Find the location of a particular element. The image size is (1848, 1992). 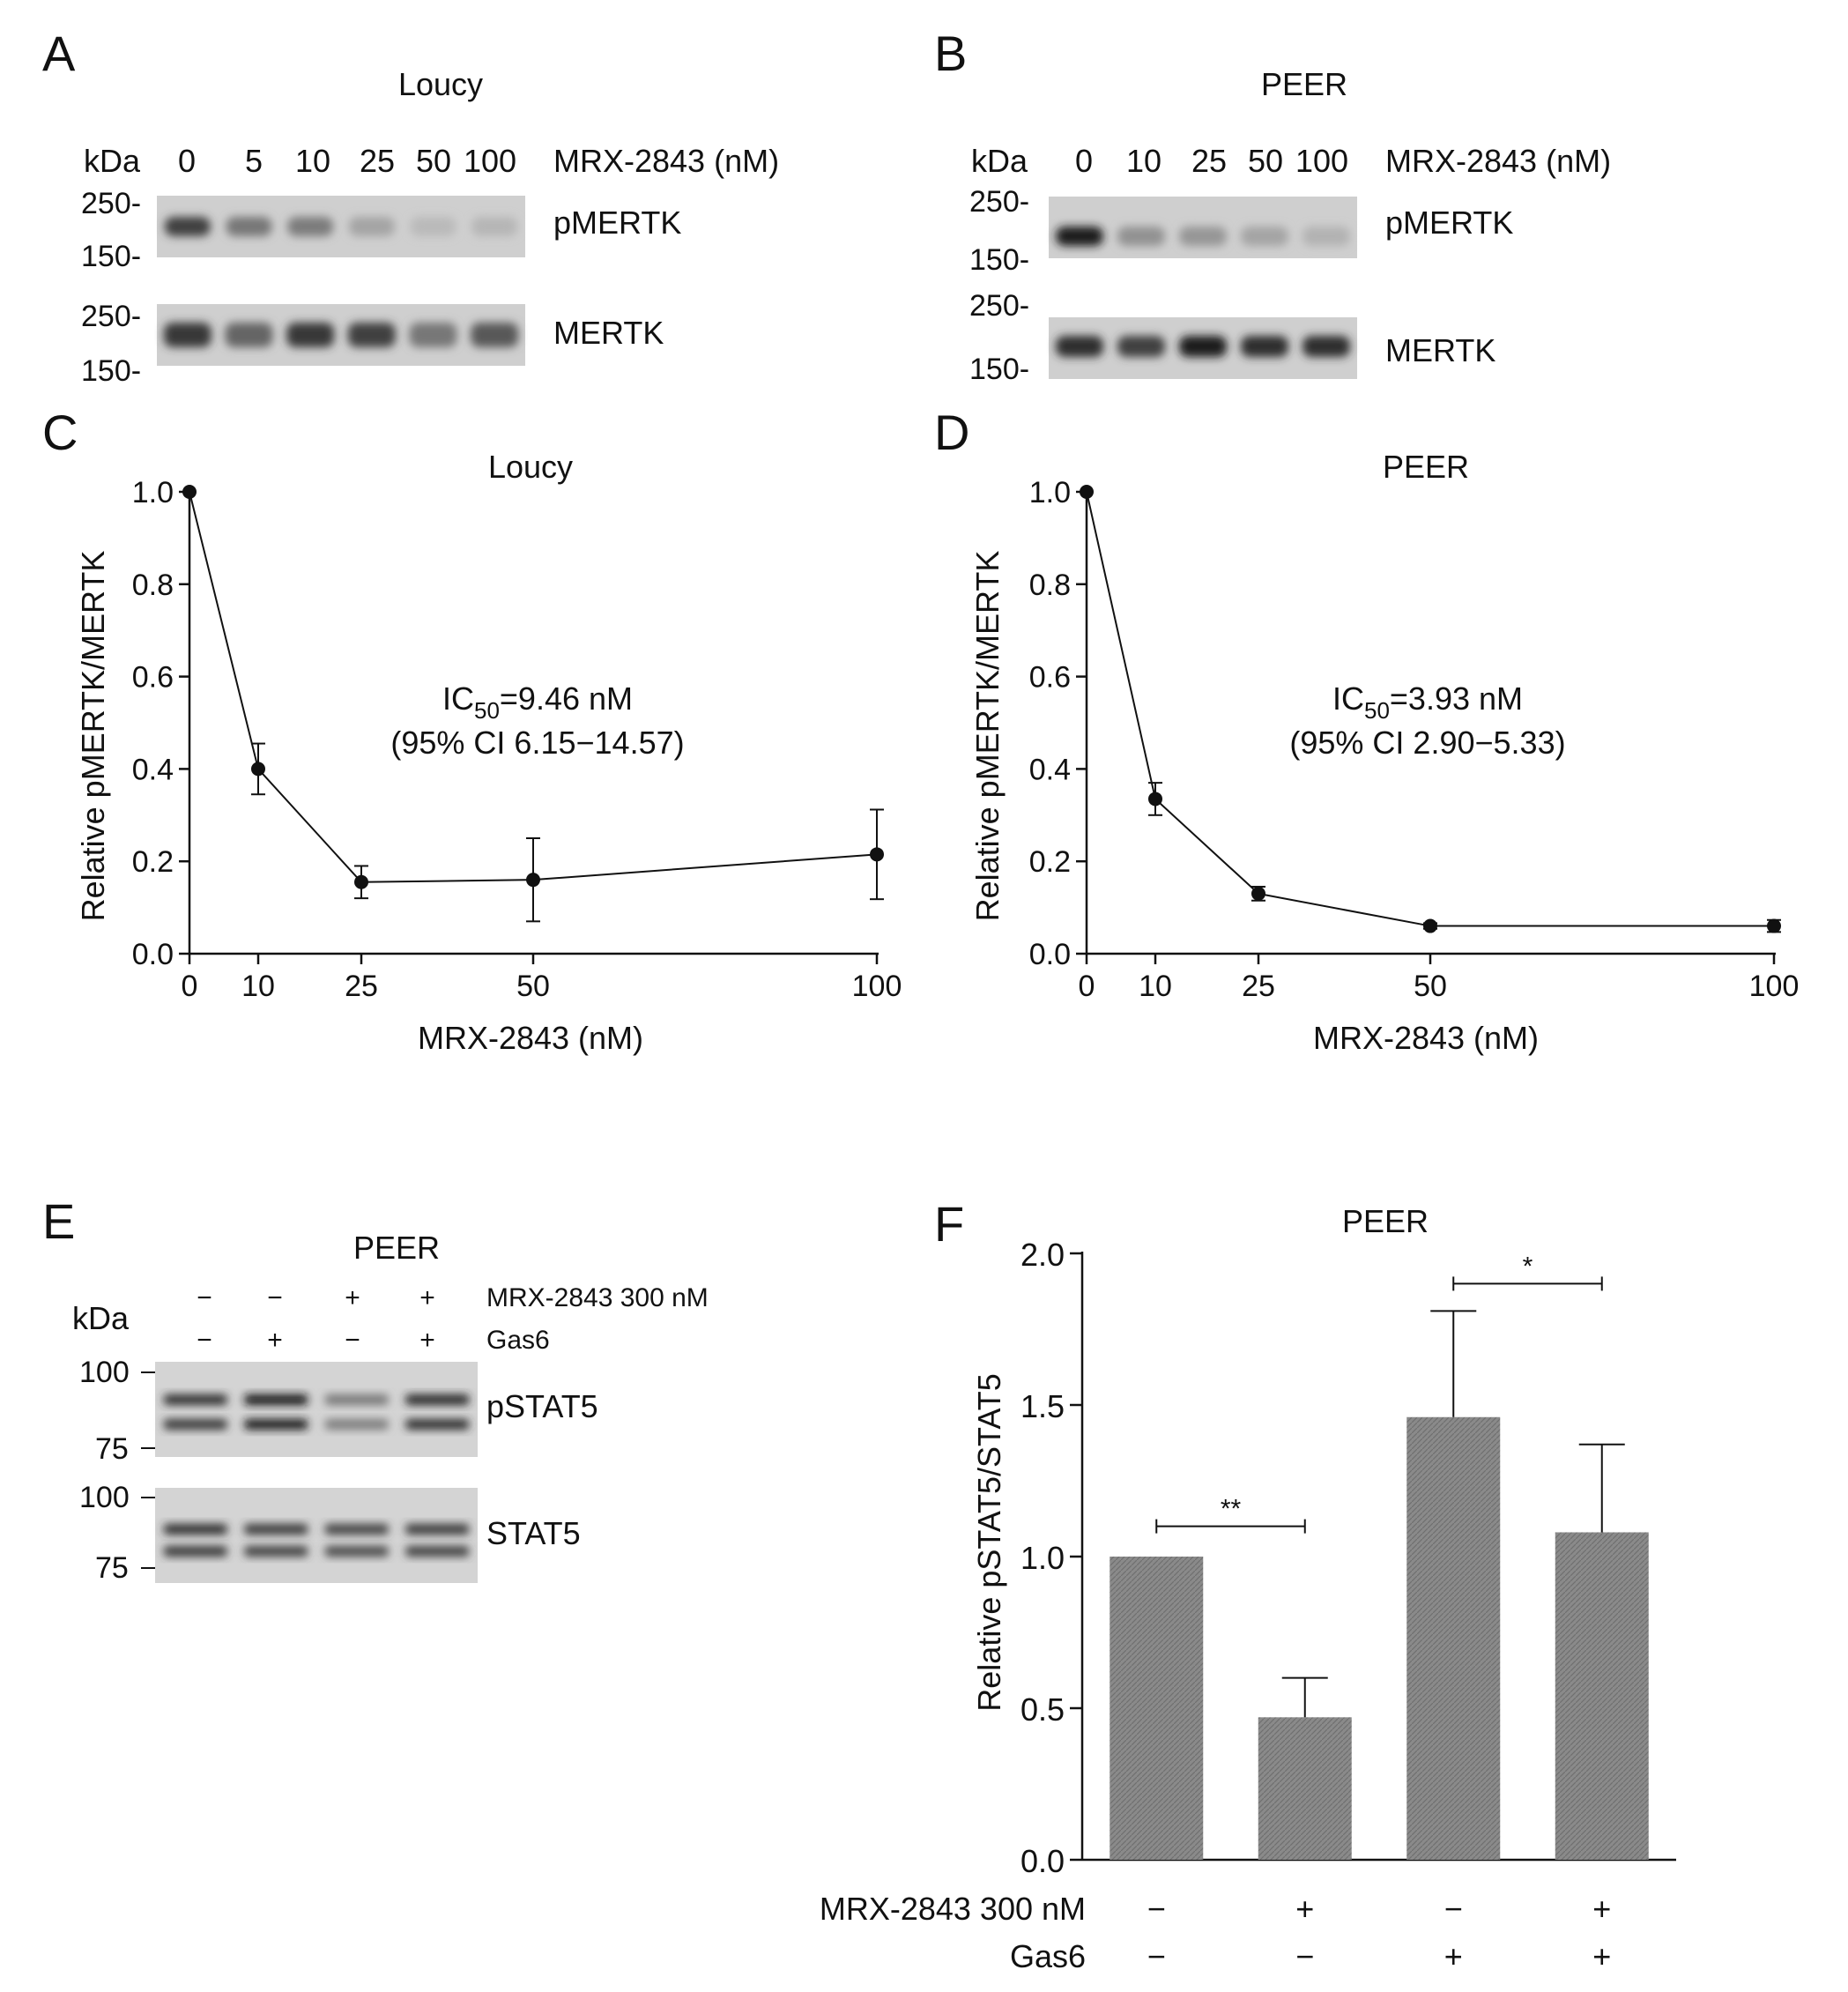

panel-a-kda: kDa is located at coordinates (113, 161).